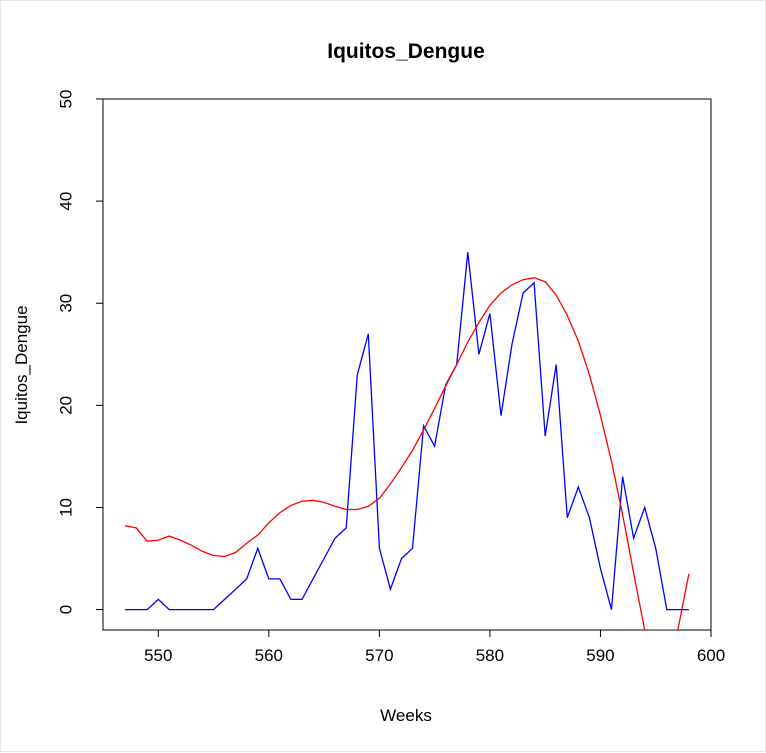 This screenshot has width=766, height=753. What do you see at coordinates (711, 655) in the screenshot?
I see `x-tick-label: 600` at bounding box center [711, 655].